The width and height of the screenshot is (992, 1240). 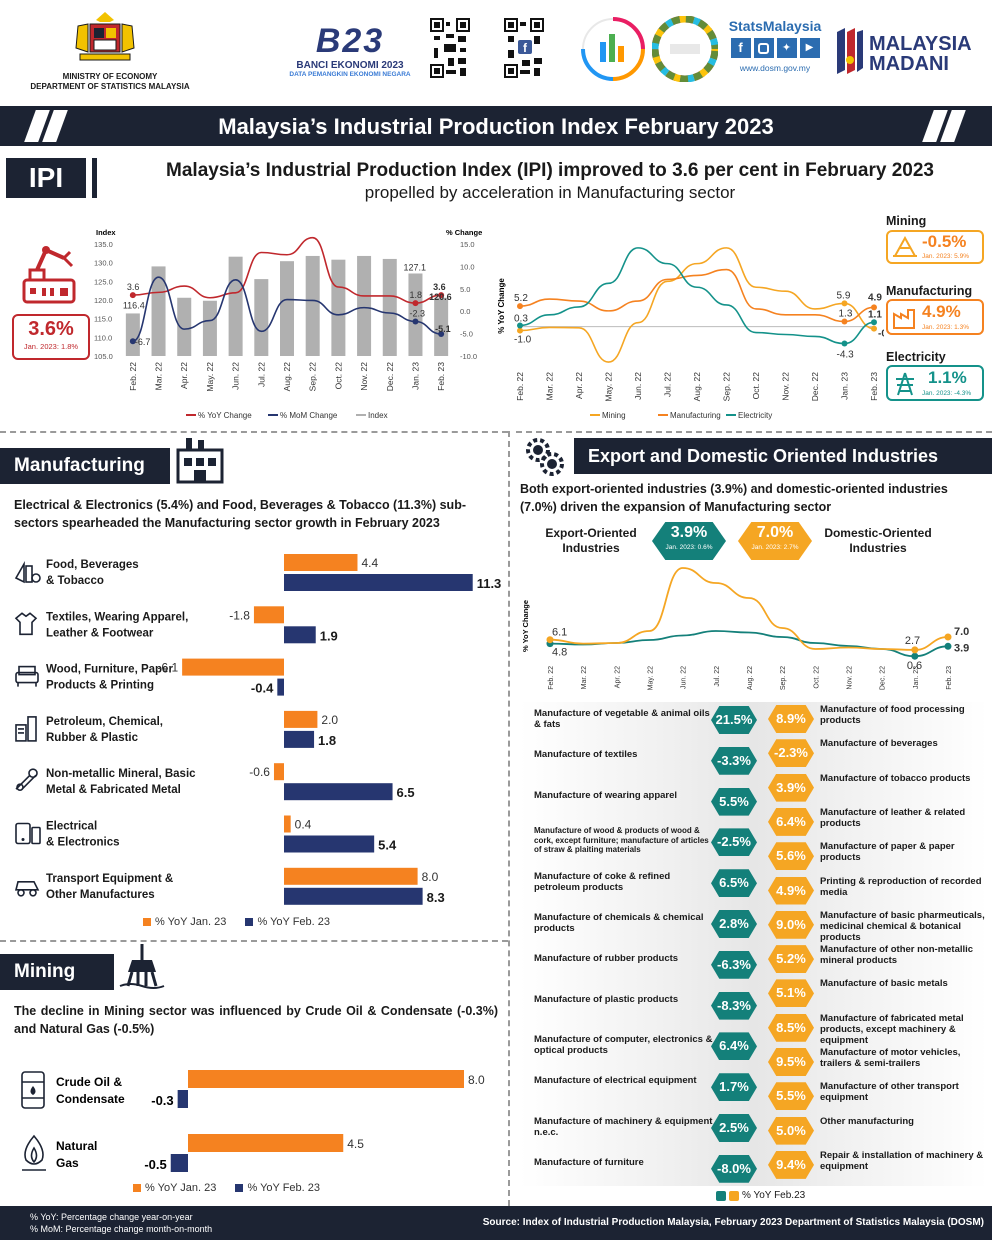 I want to click on category-icon-shirt, so click(x=26, y=624).